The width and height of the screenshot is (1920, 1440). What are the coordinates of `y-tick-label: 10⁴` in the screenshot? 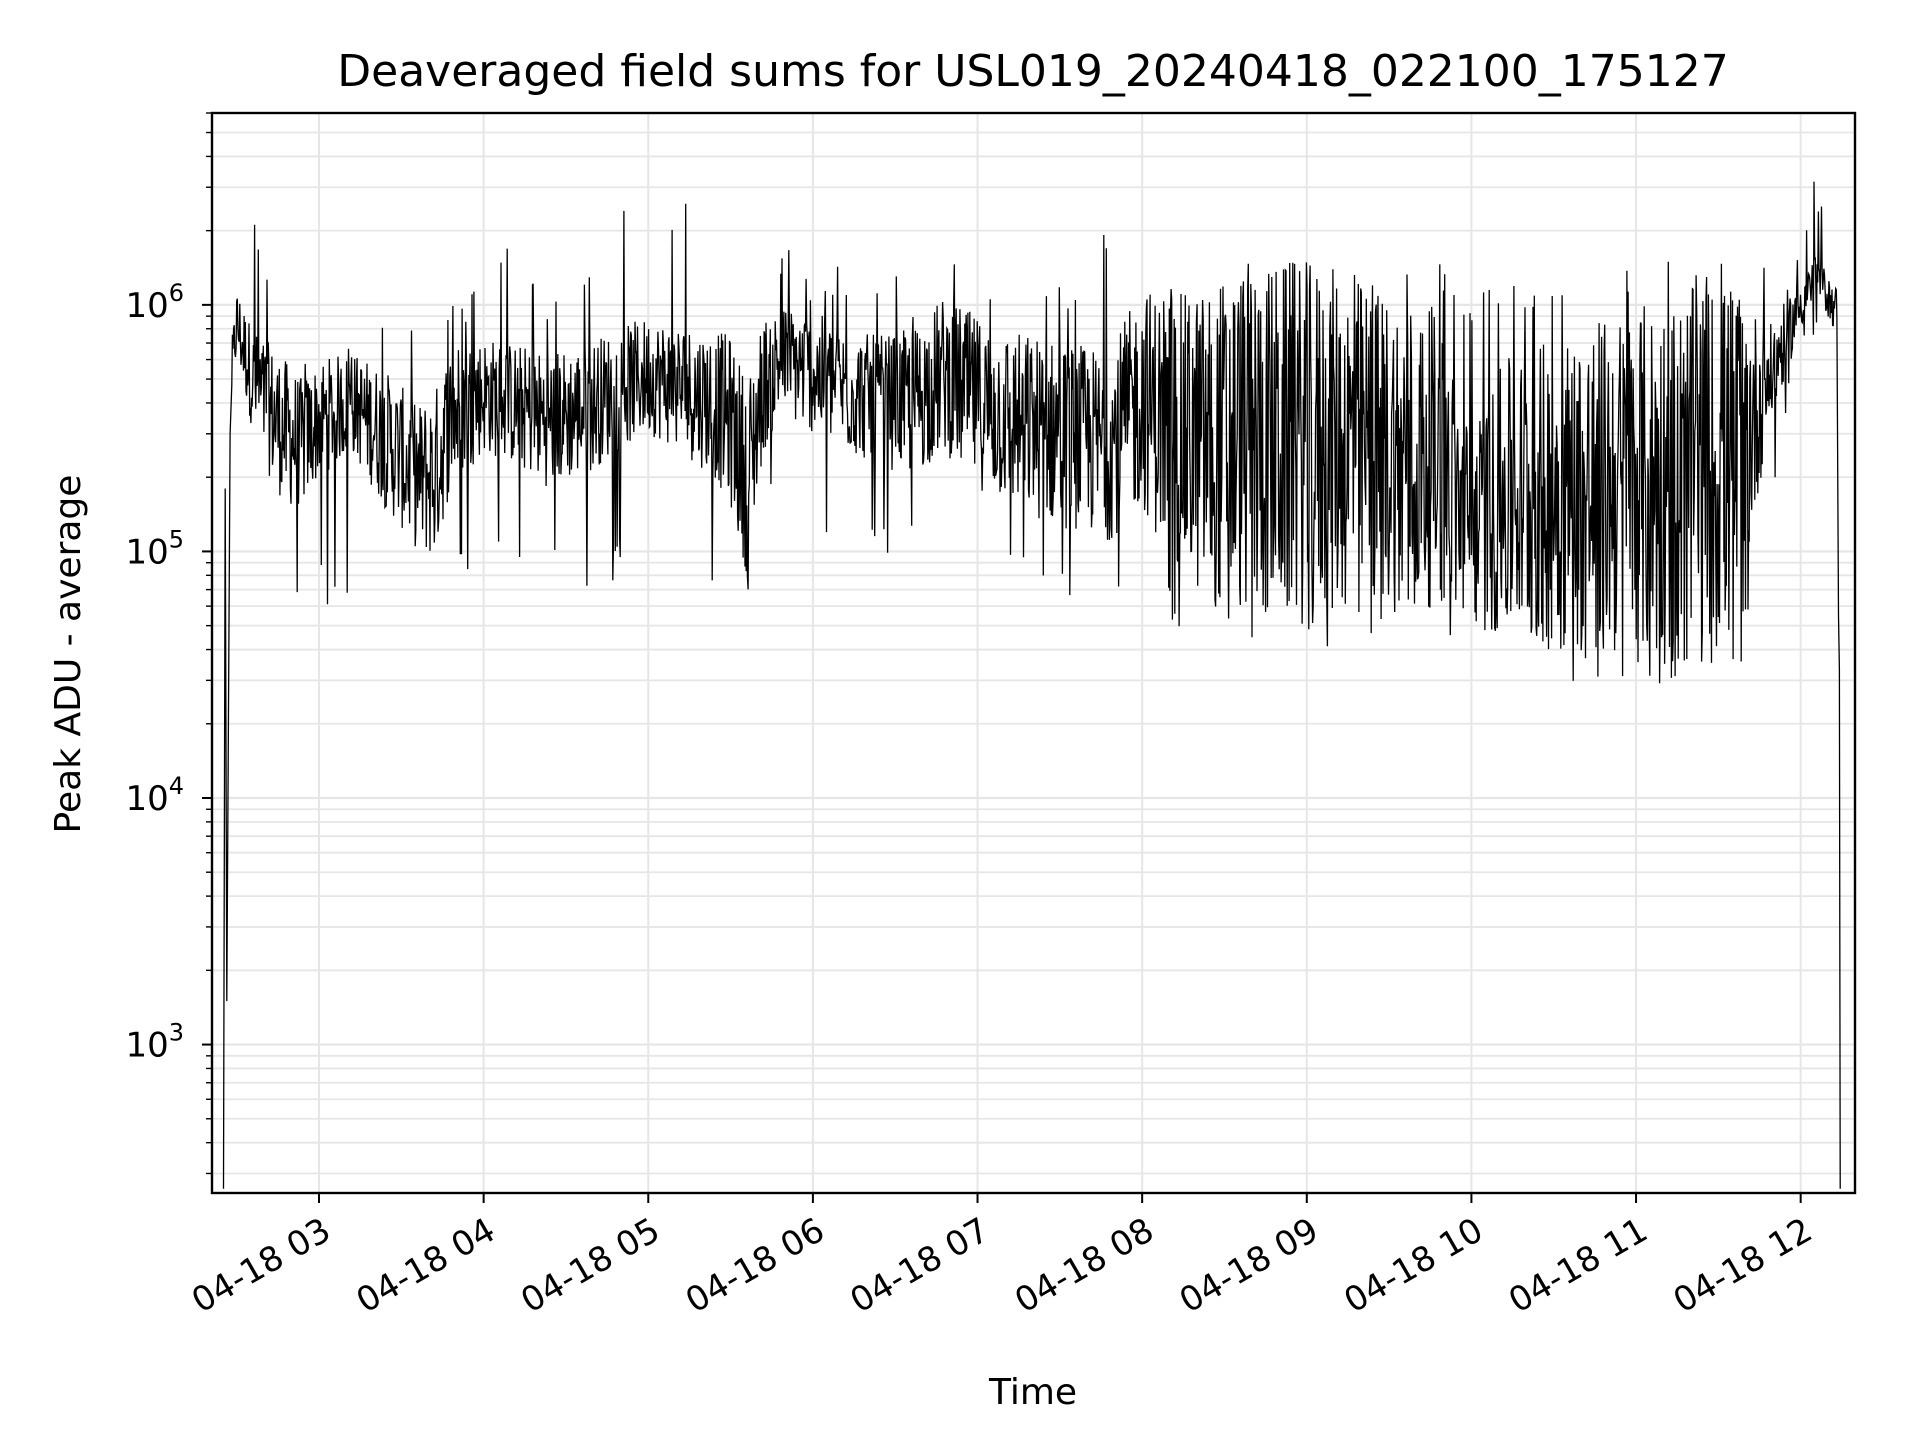 It's located at (154, 795).